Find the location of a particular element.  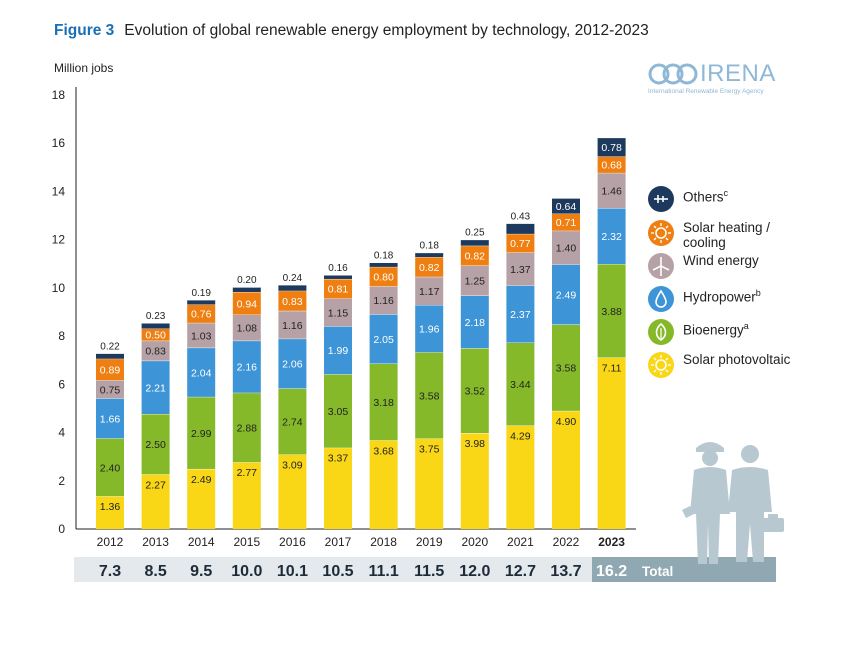

data-label-wind: 0.75 is located at coordinates (110, 390).